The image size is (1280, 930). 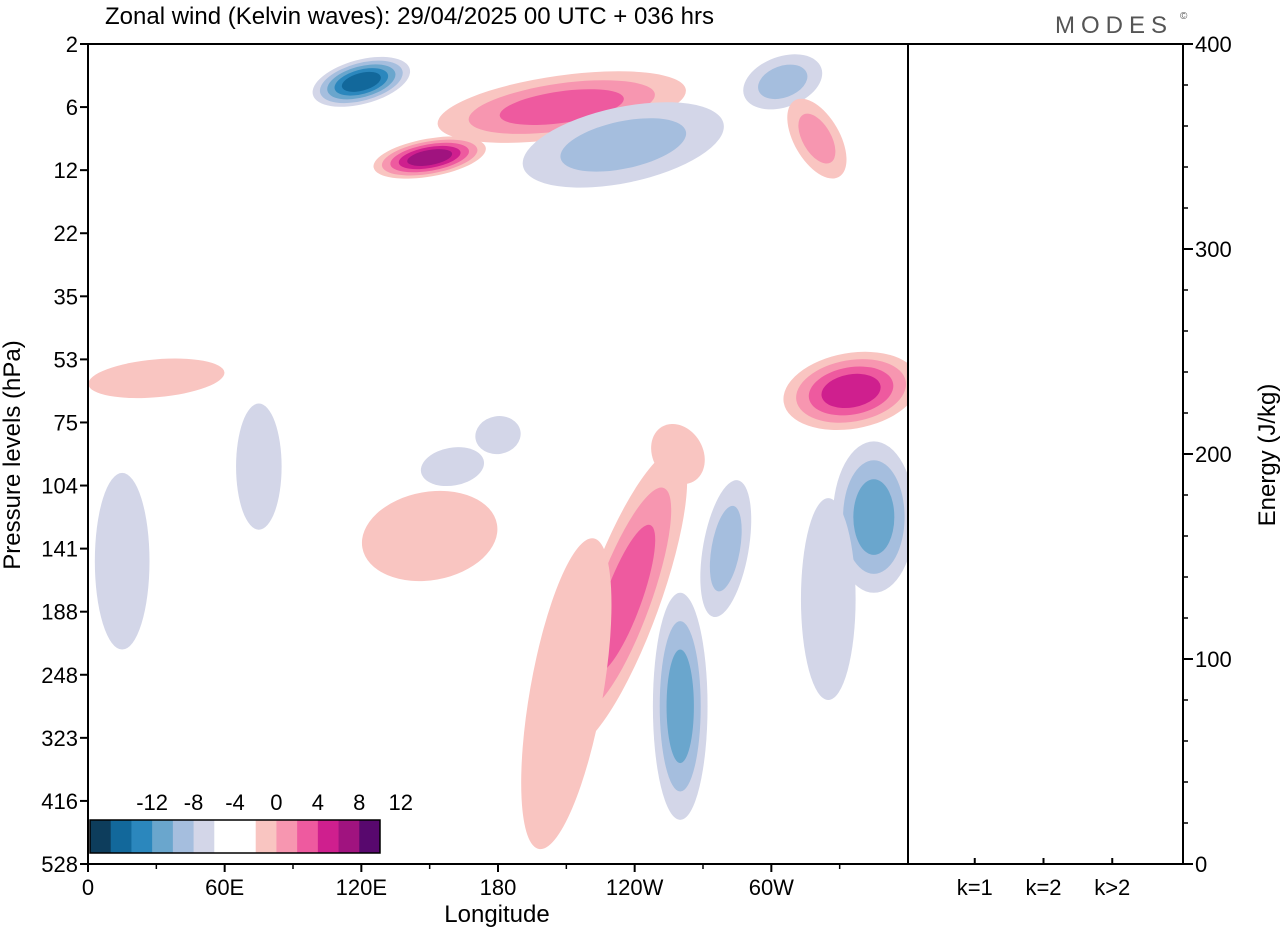 What do you see at coordinates (66, 170) in the screenshot?
I see `y-tick-label: 12` at bounding box center [66, 170].